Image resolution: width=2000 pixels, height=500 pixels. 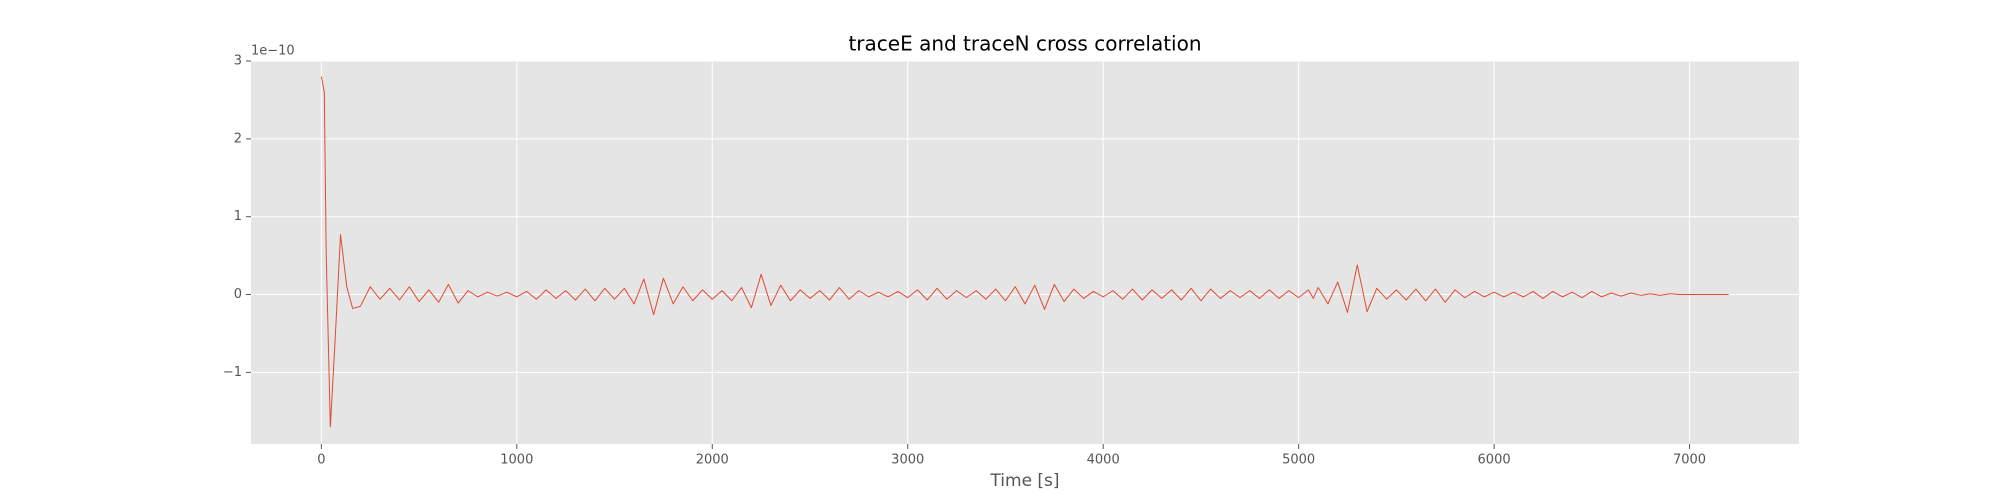 I want to click on x-axis-label: Time [s], so click(x=1024, y=481).